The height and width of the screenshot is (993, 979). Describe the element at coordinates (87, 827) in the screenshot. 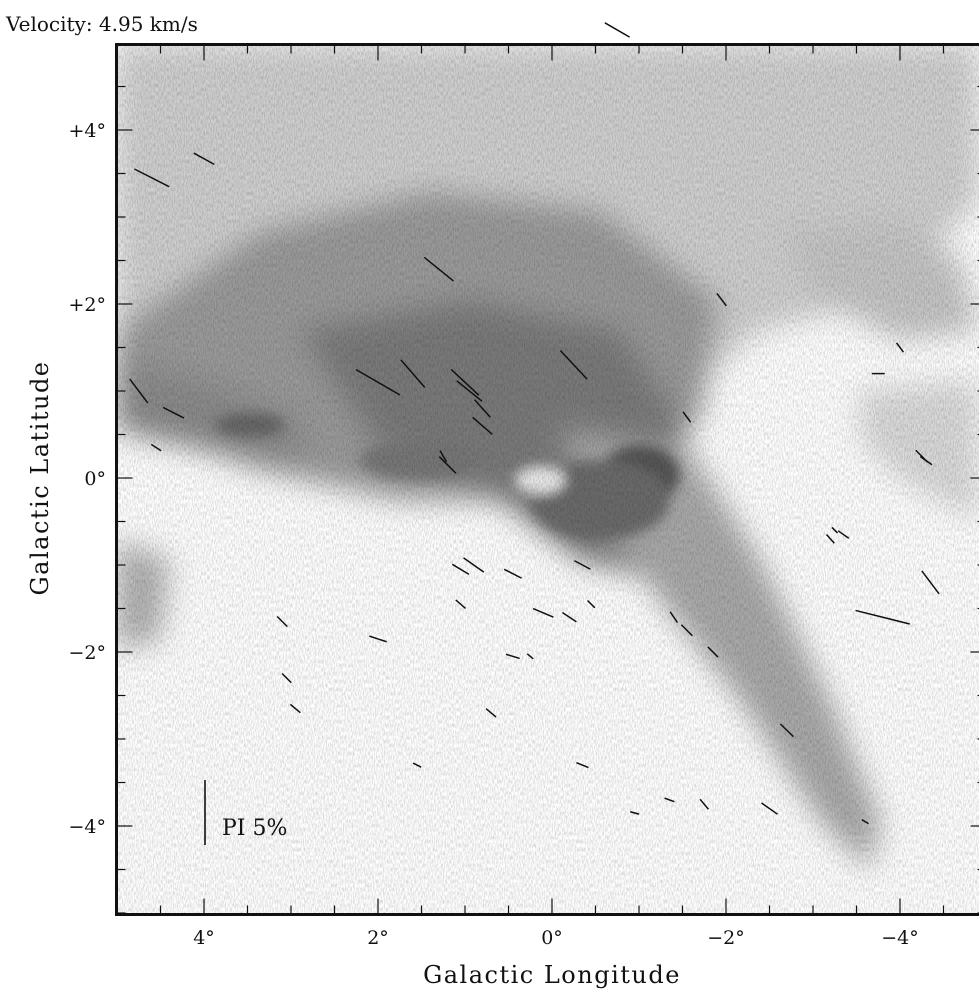

I see `y-tick-label: −4°` at that location.